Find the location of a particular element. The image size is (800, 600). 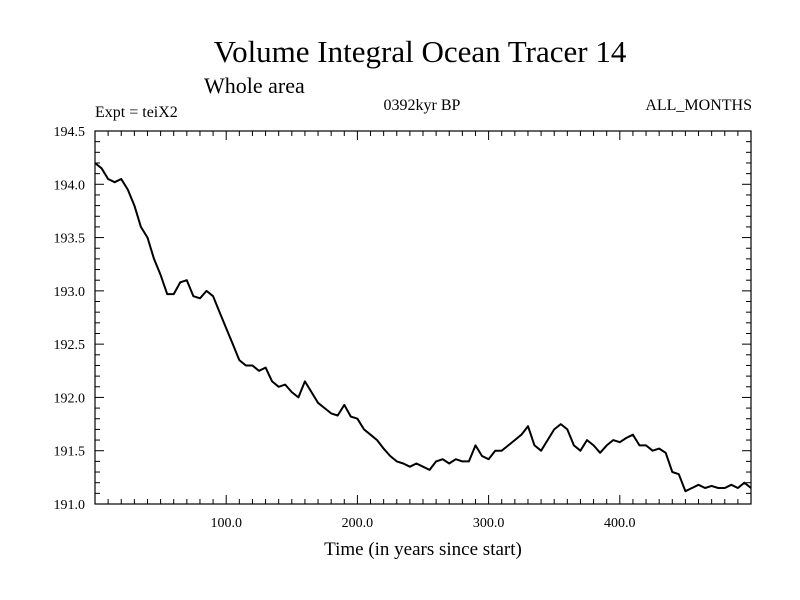

y-tick-label: 191.5 is located at coordinates (70, 452).